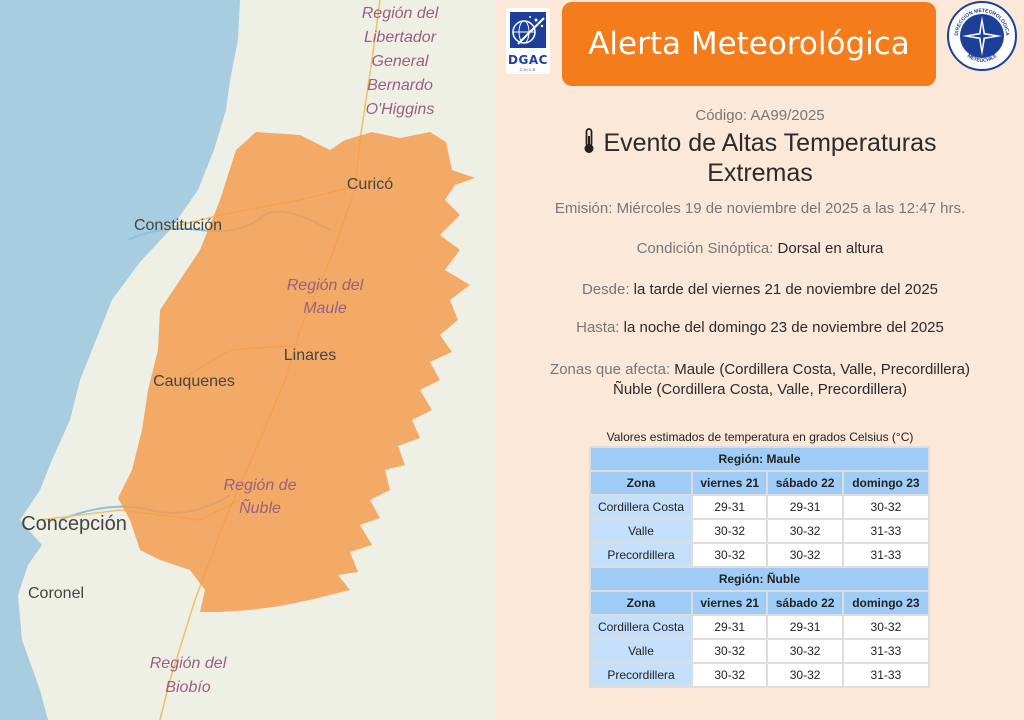 The width and height of the screenshot is (1024, 720). I want to click on condicion-label: Condición Sinóptica:, so click(705, 248).